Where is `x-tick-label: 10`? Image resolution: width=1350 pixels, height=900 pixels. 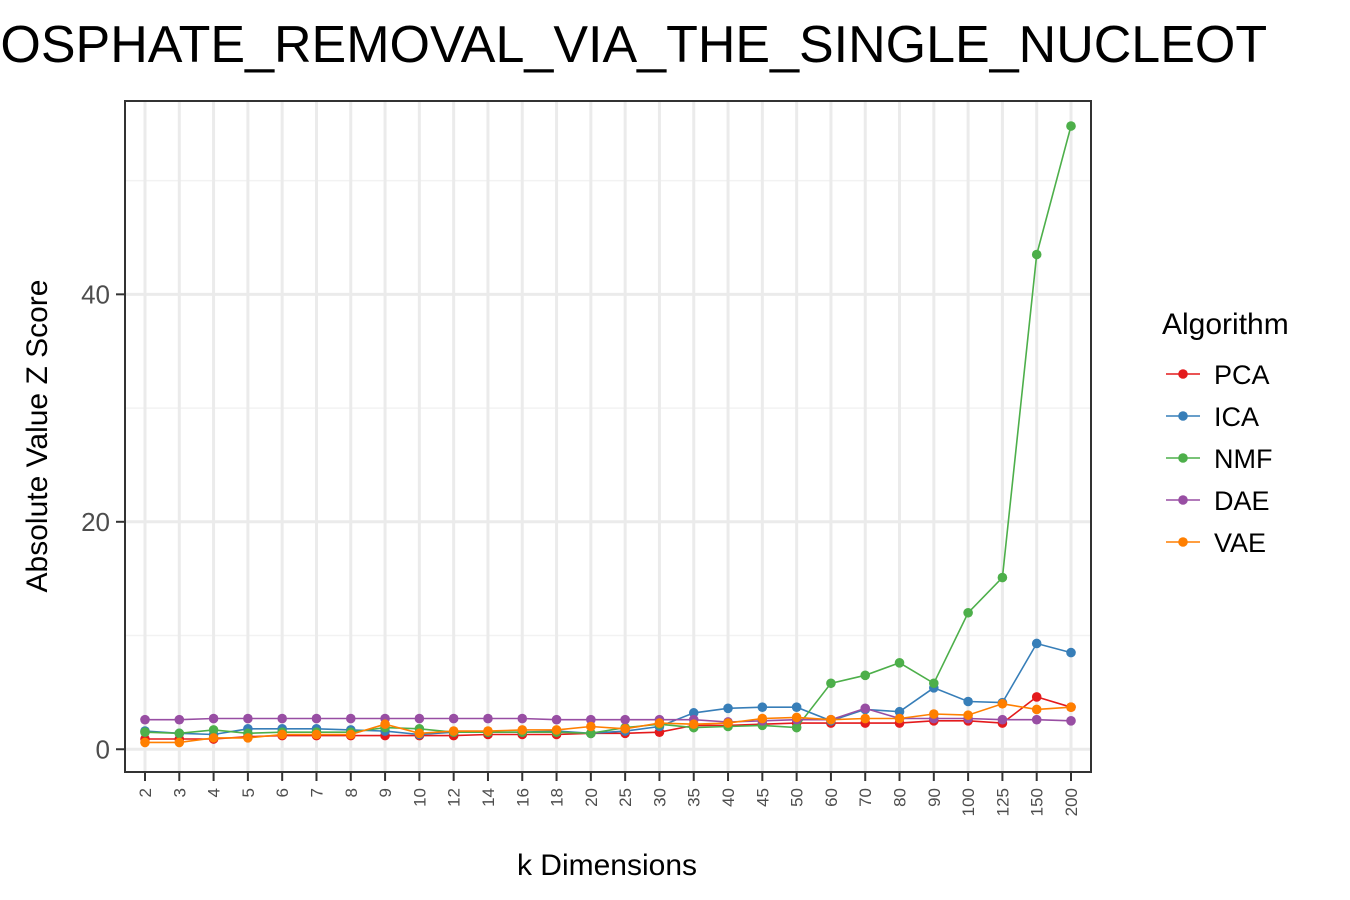 x-tick-label: 10 is located at coordinates (419, 797).